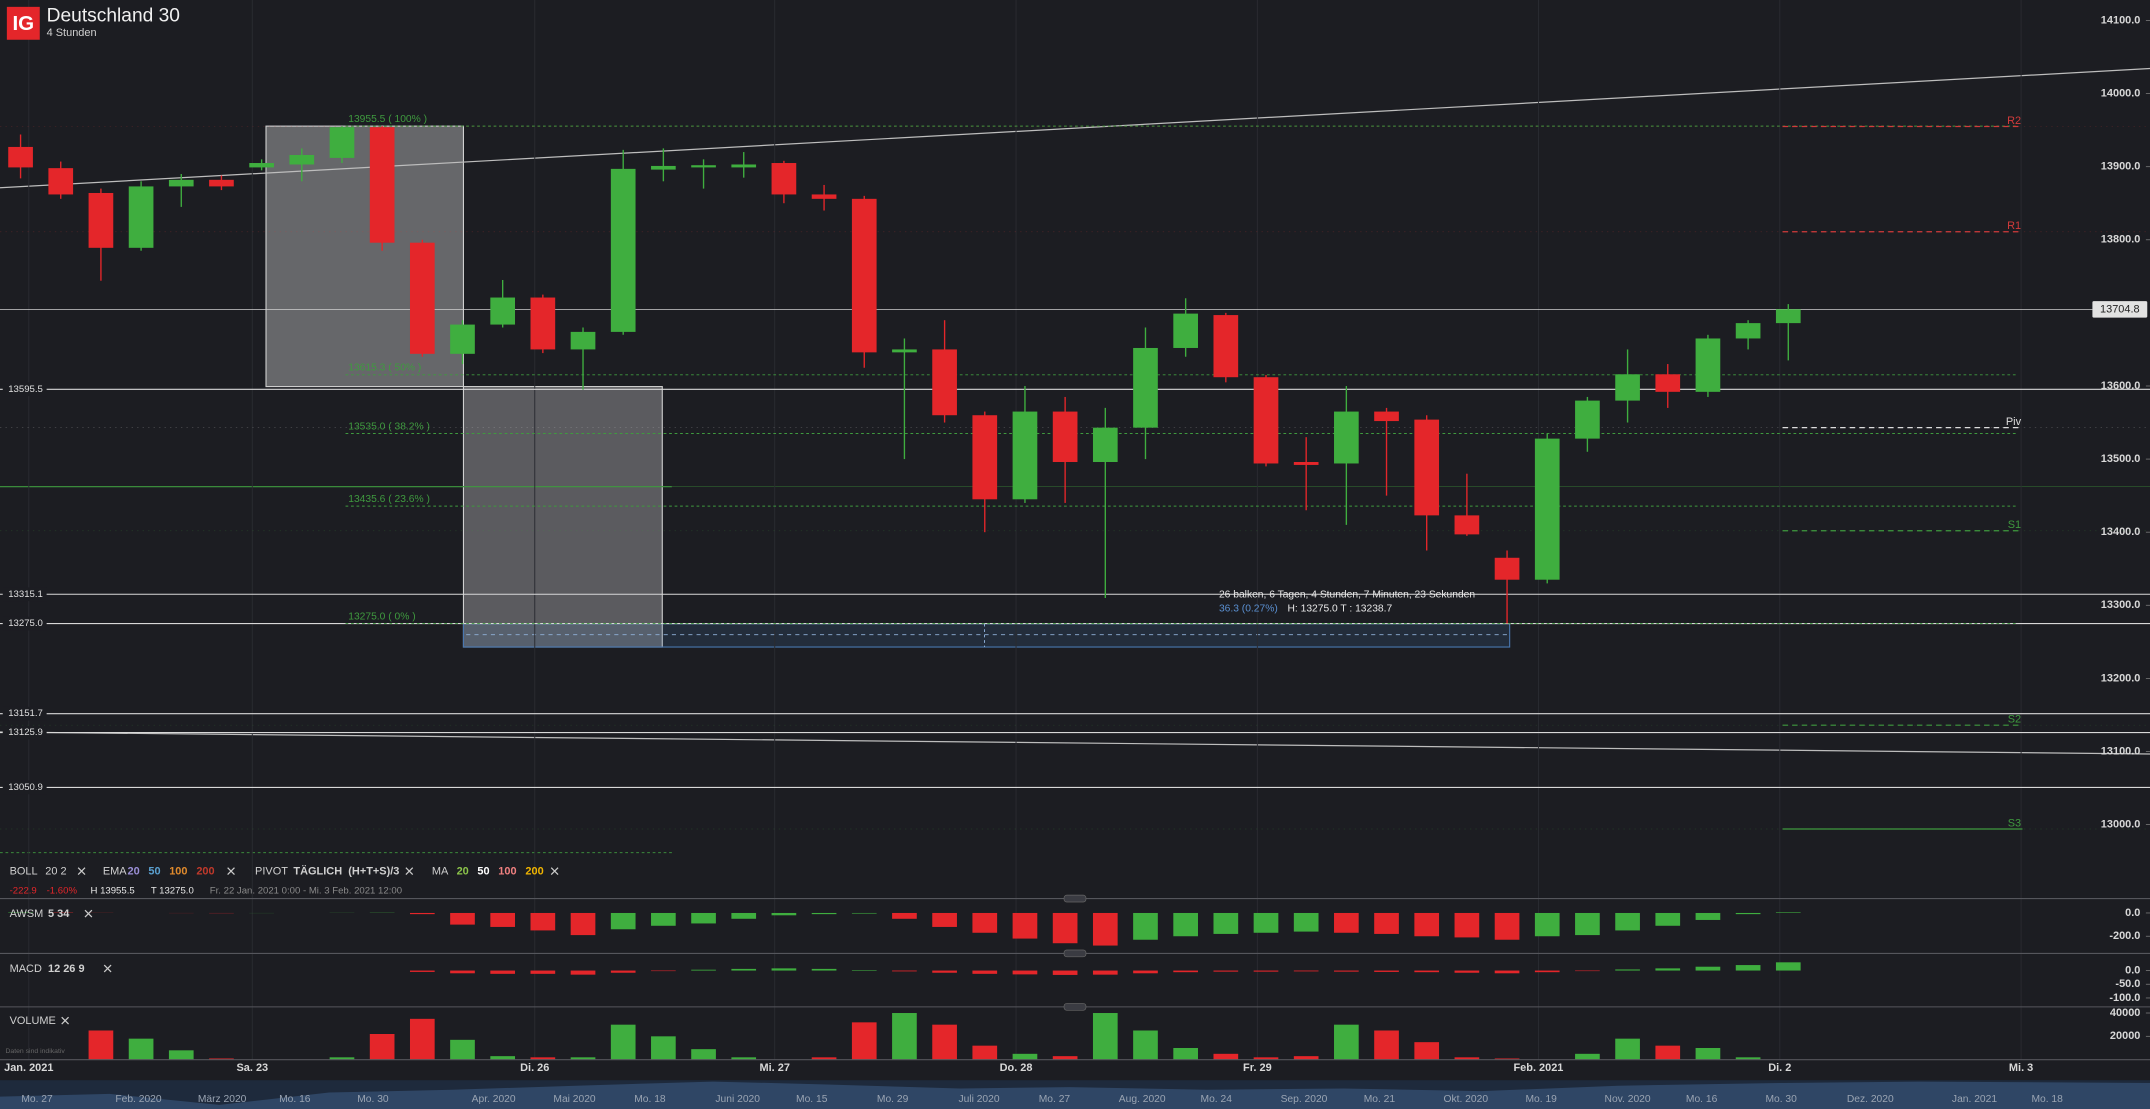 This screenshot has width=2150, height=1109. Describe the element at coordinates (115, 872) in the screenshot. I see `indicator-name: EMA` at that location.